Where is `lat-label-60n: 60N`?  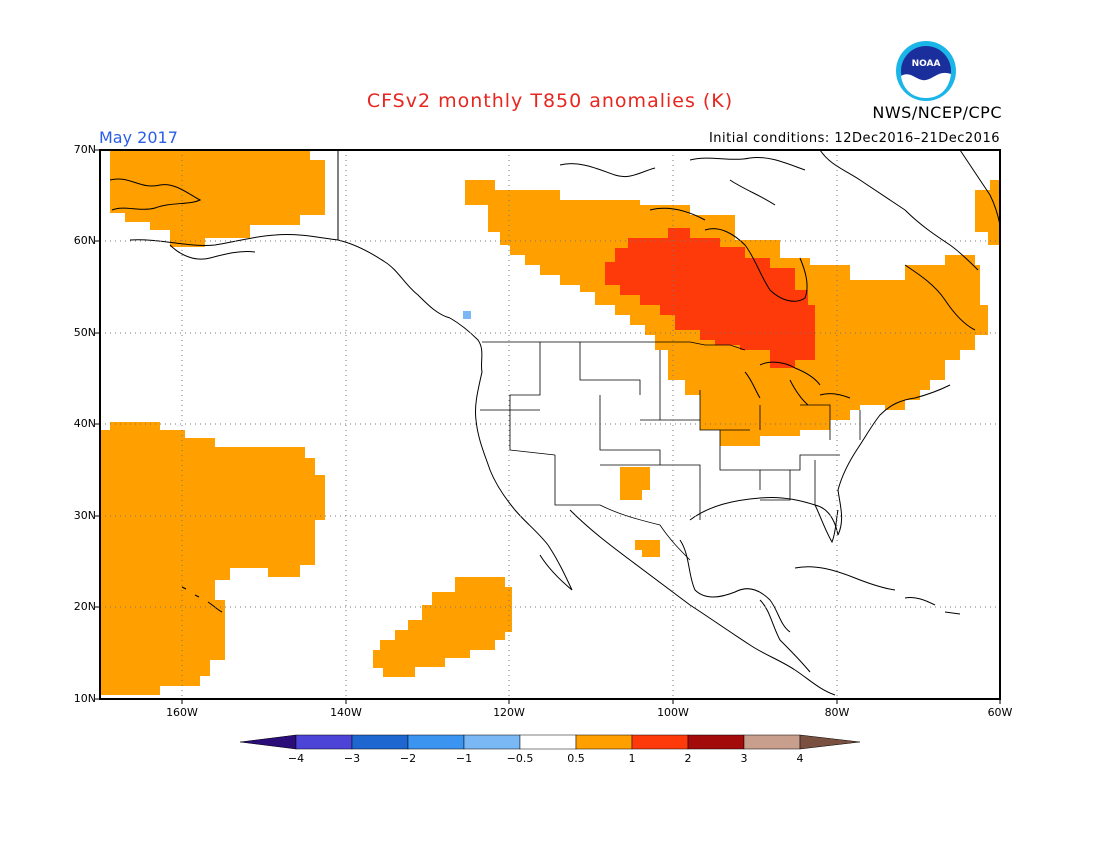
lat-label-60n: 60N is located at coordinates (84, 240).